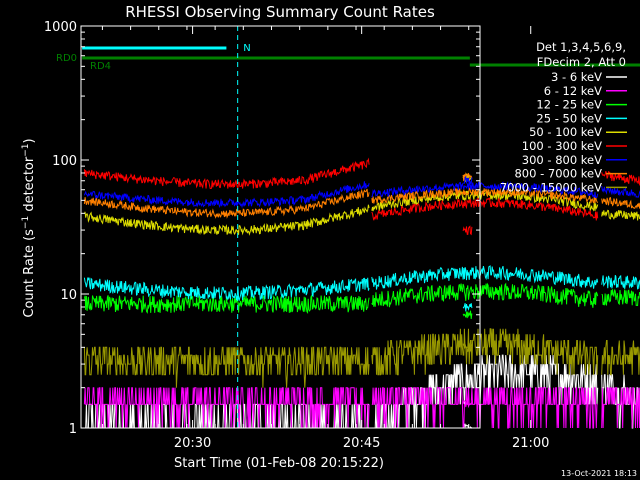  I want to click on legend-header-1: Det 1,3,4,5,6,9,, so click(581, 47).